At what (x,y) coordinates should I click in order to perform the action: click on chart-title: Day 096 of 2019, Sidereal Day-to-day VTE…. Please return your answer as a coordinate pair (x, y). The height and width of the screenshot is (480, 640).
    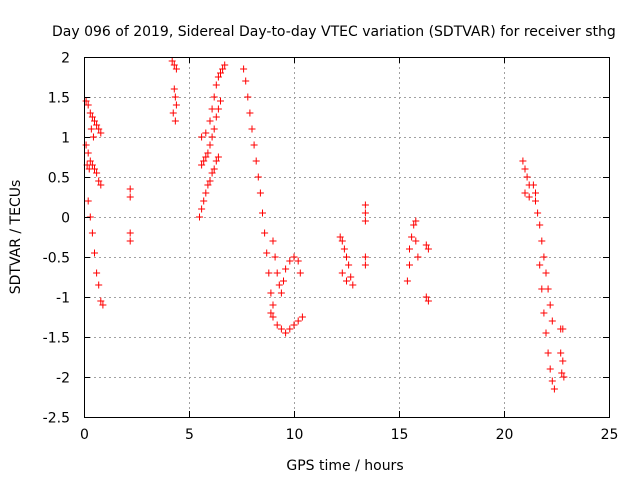
    Looking at the image, I should click on (334, 32).